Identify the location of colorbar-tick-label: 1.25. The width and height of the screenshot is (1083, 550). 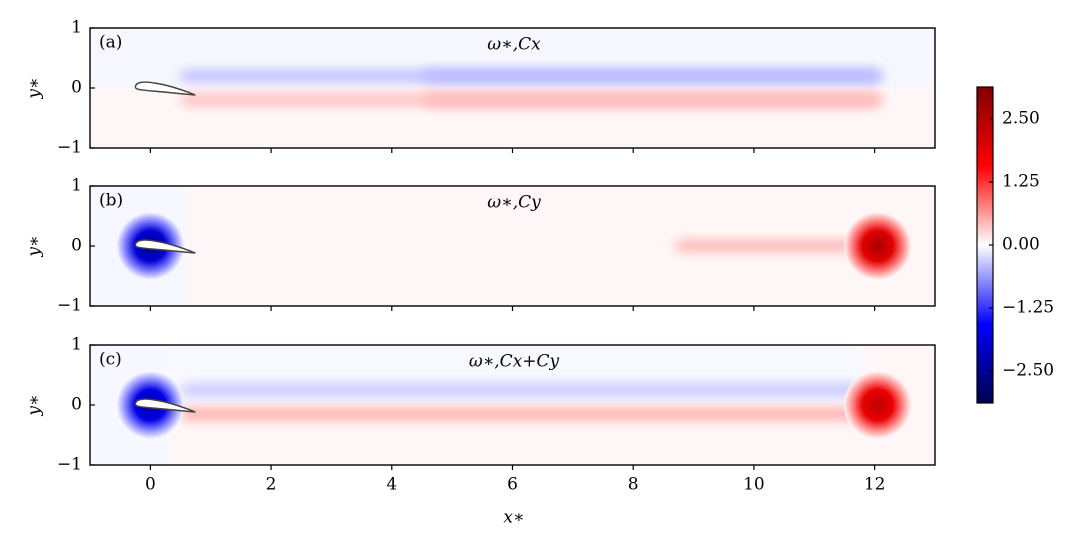
(1021, 181).